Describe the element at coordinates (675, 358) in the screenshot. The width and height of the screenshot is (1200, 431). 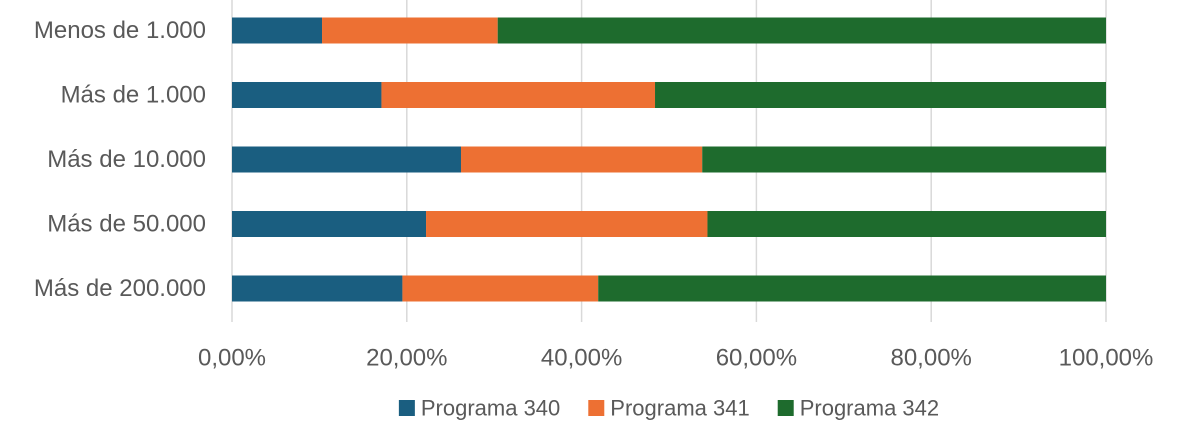
I see `x-tick-labels: 0,00% 20,00% 40,00% 60,00% 80,00% 100,00%` at that location.